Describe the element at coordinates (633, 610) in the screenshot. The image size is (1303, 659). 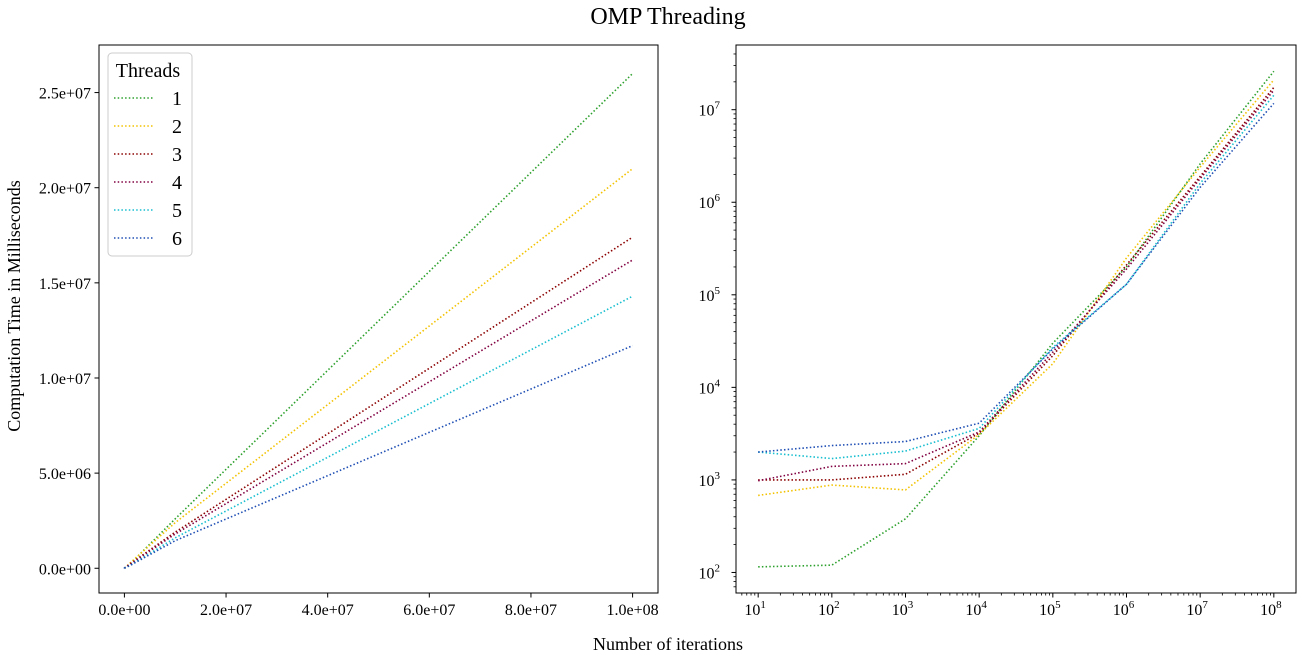
I see `x-tick-label: 1.0e+08` at that location.